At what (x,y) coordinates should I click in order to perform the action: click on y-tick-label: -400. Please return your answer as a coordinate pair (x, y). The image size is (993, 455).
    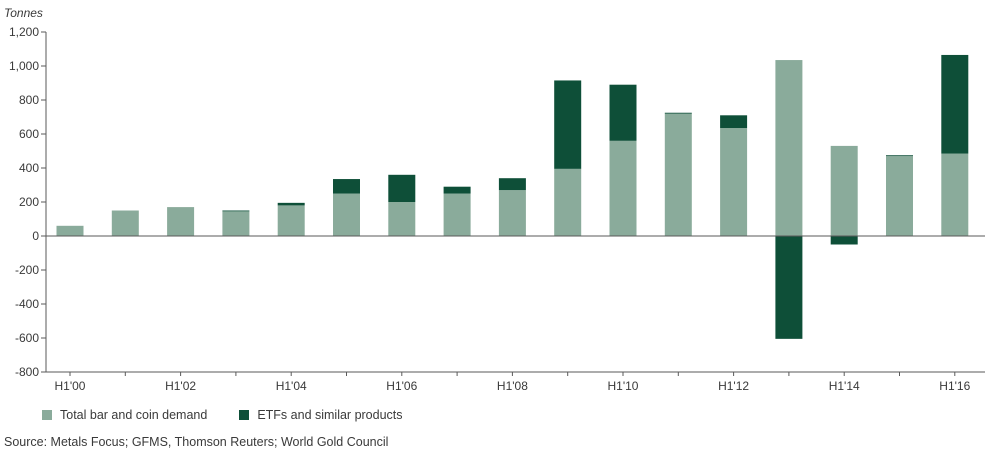
    Looking at the image, I should click on (27, 304).